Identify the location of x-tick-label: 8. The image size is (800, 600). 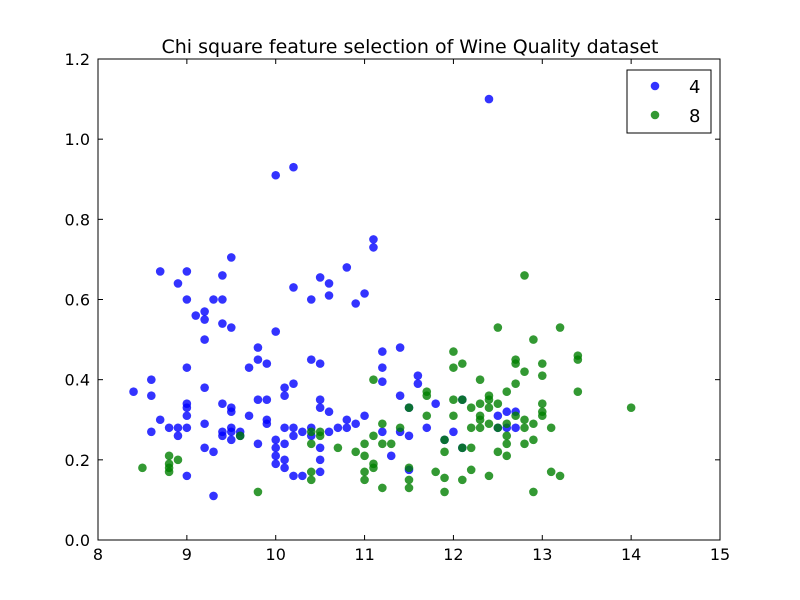
(98, 554).